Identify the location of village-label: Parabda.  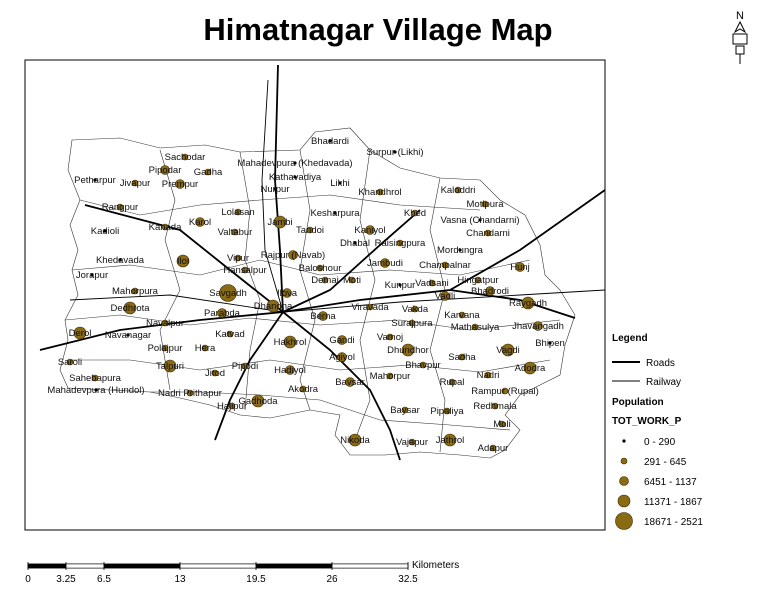
(222, 313).